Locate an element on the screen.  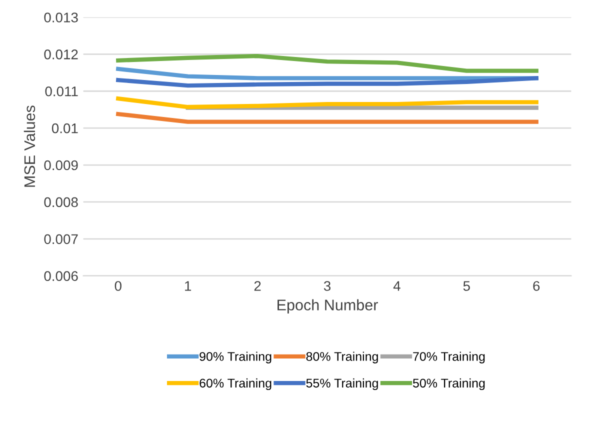
y-tick-label: 0.006 is located at coordinates (61, 276).